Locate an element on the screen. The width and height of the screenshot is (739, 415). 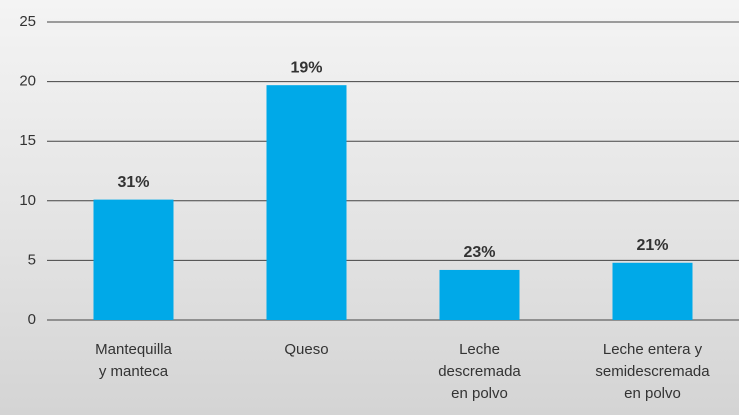
x-tick-label: Leche is located at coordinates (479, 349).